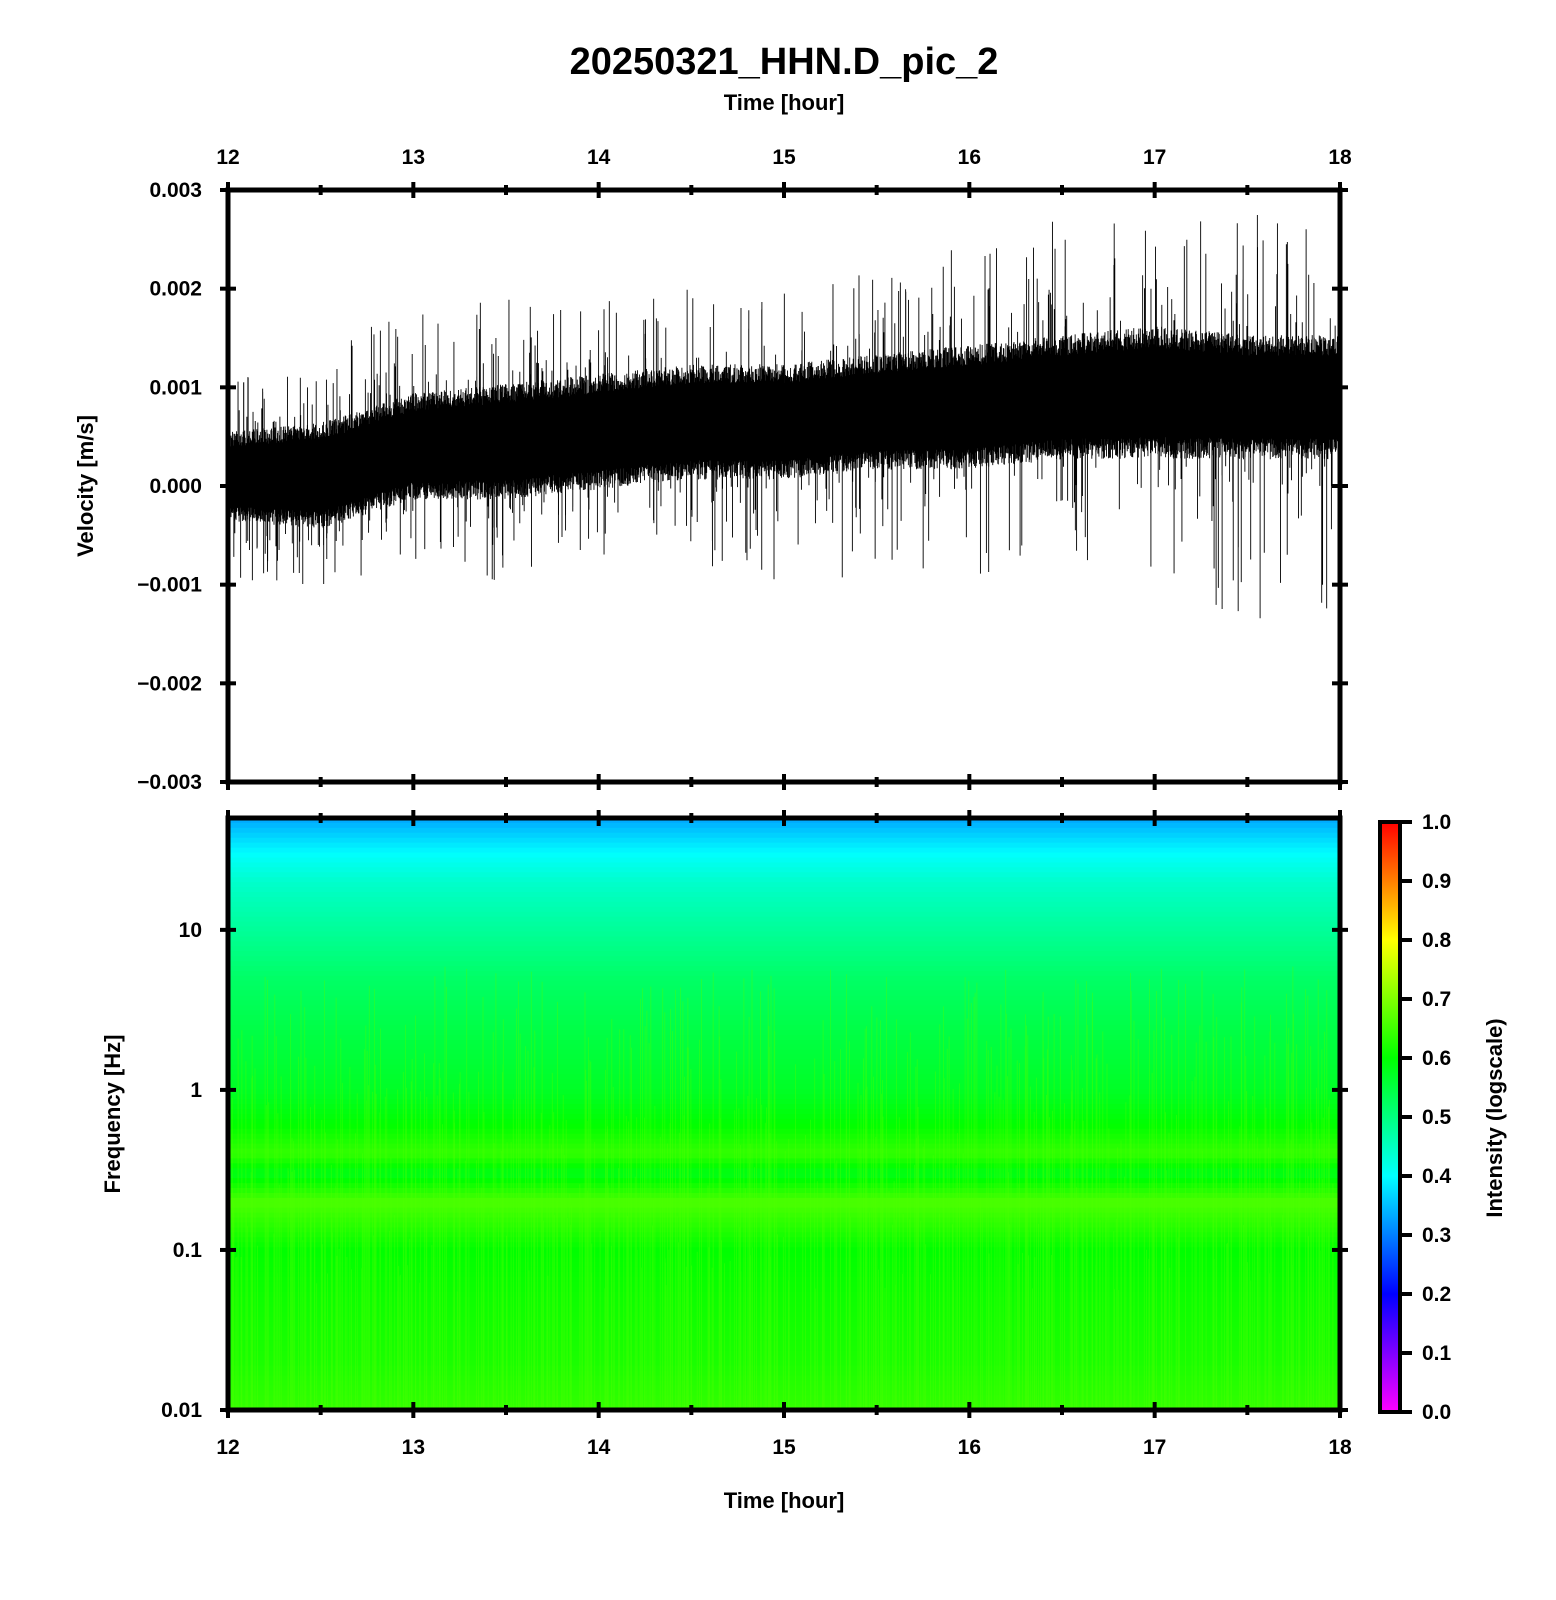 Image resolution: width=1556 pixels, height=1600 pixels. What do you see at coordinates (1436, 1412) in the screenshot?
I see `colorbar-tick-label: 0.0` at bounding box center [1436, 1412].